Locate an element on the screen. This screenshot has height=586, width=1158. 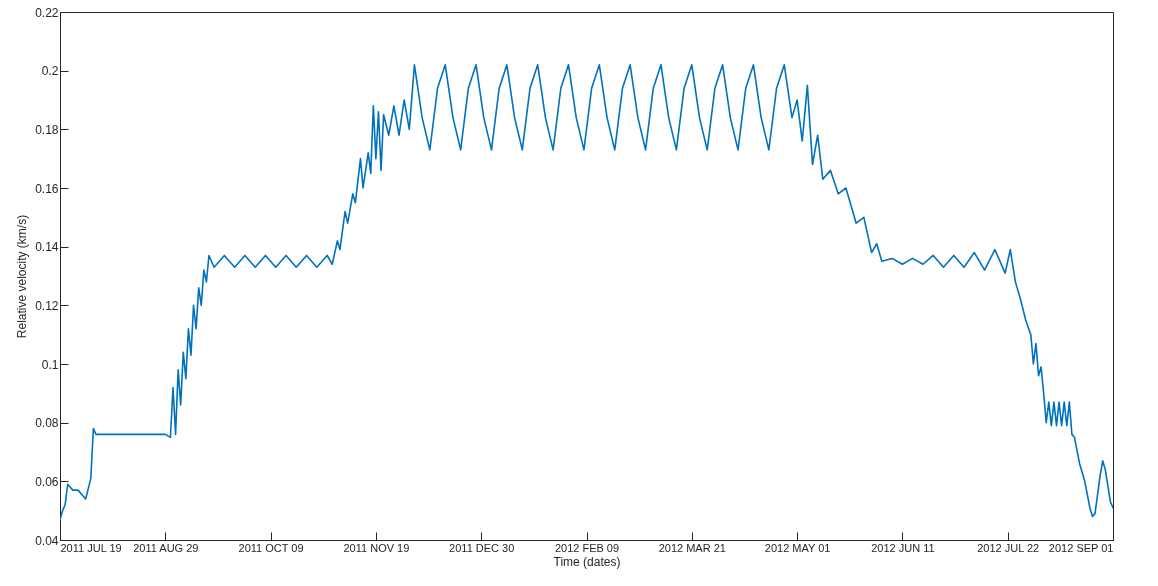
x-tick-label: 2011 AUG 29 is located at coordinates (166, 547).